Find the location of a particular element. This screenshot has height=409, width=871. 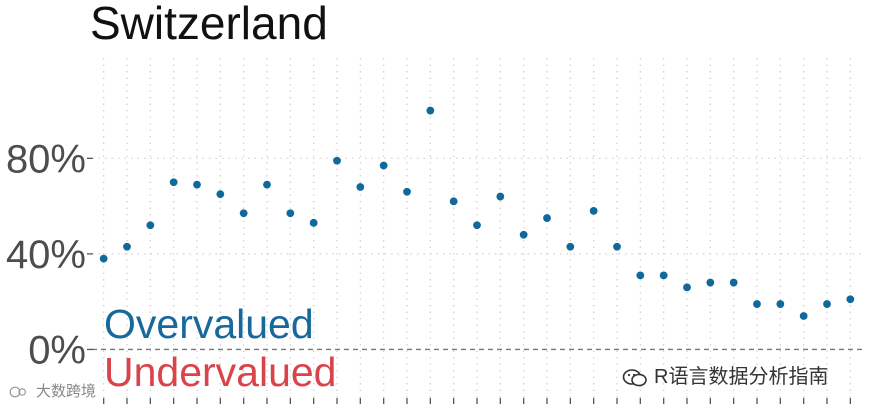

y-tick-label: 80% is located at coordinates (46, 159).